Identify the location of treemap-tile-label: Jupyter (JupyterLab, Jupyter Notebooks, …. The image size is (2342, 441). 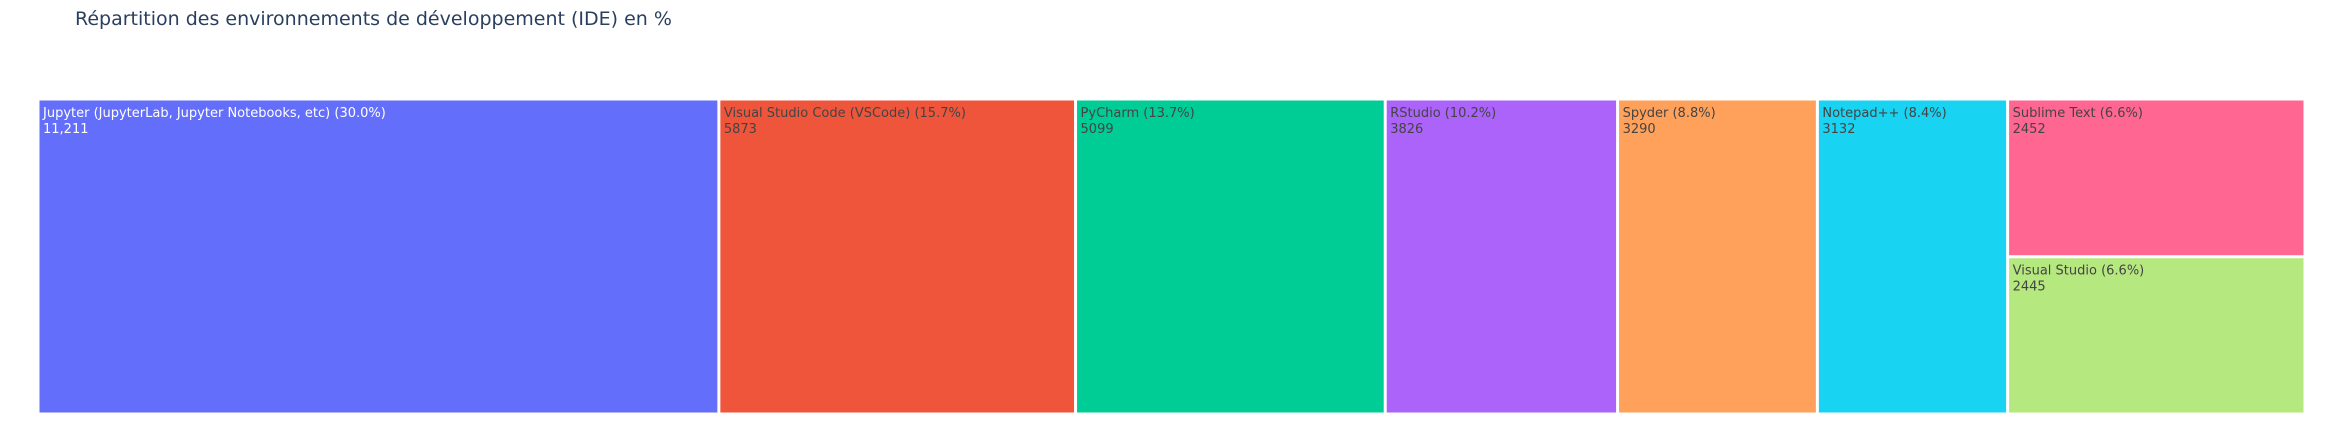
(214, 113).